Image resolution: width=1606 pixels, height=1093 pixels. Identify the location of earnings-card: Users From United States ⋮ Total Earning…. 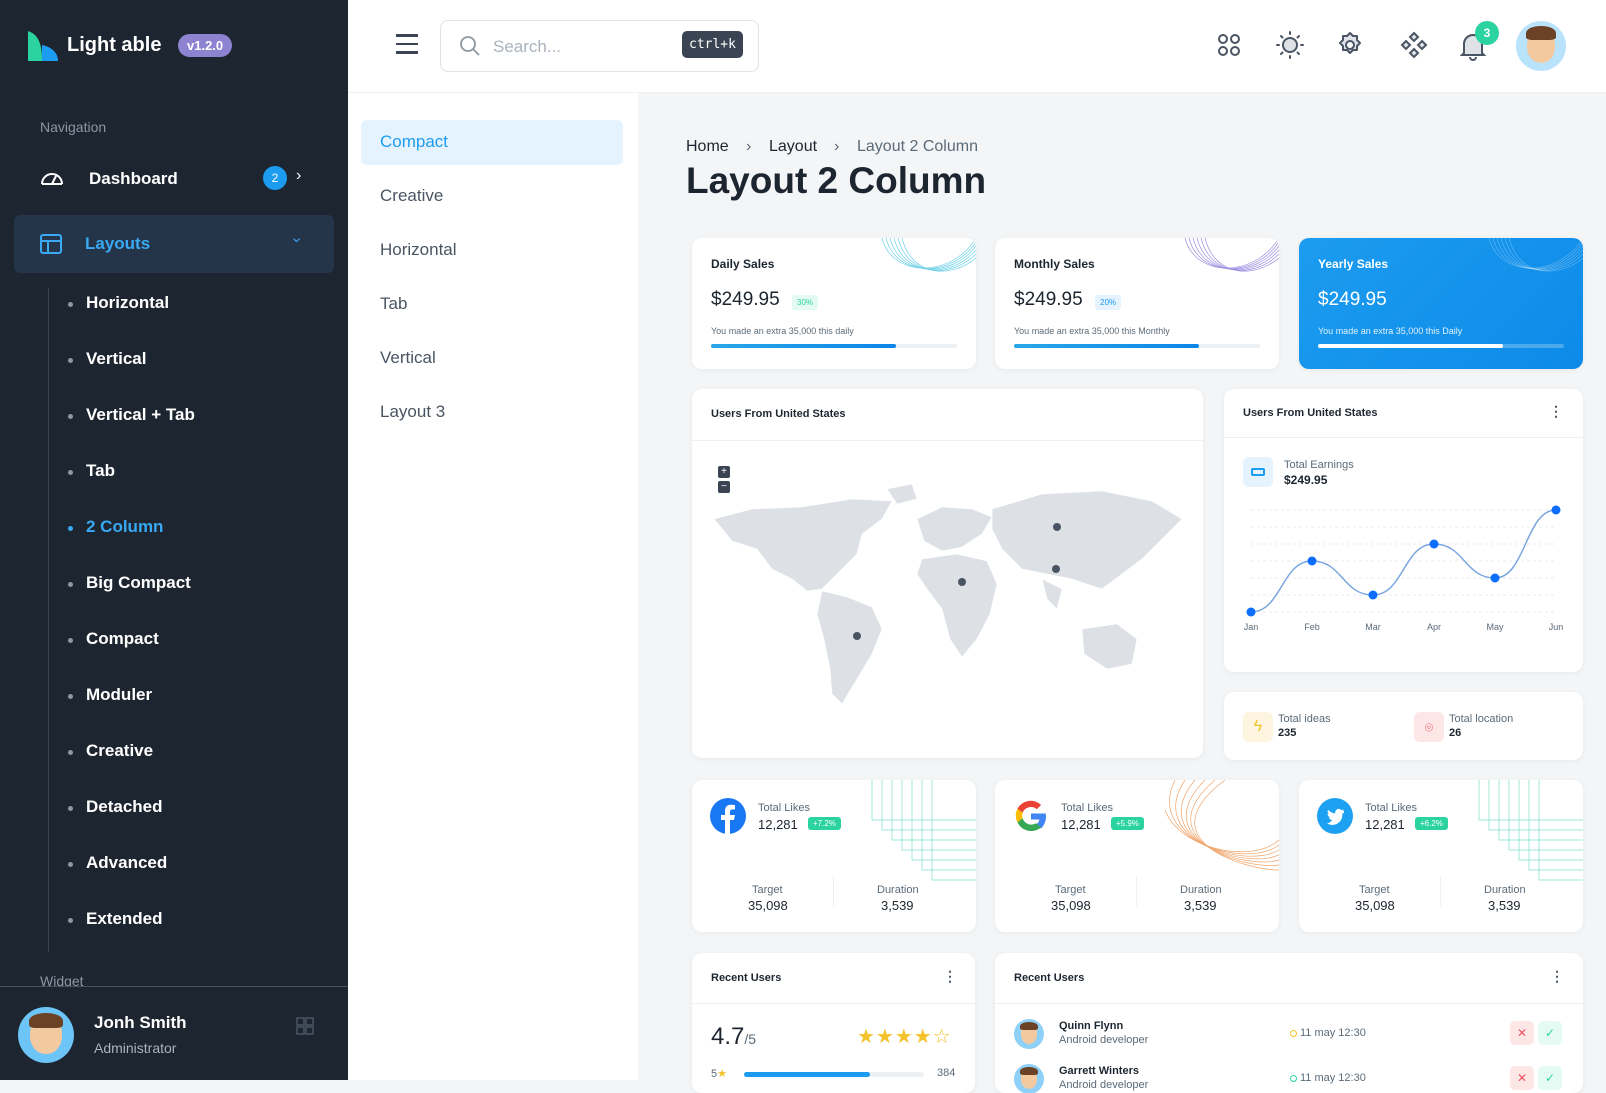
(1403, 530).